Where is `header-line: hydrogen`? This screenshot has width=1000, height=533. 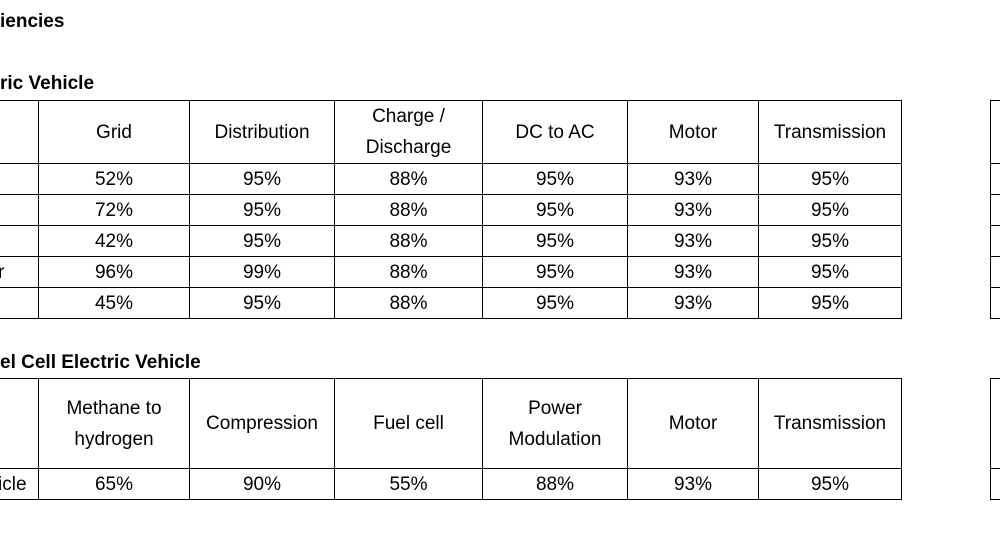
header-line: hydrogen is located at coordinates (114, 439).